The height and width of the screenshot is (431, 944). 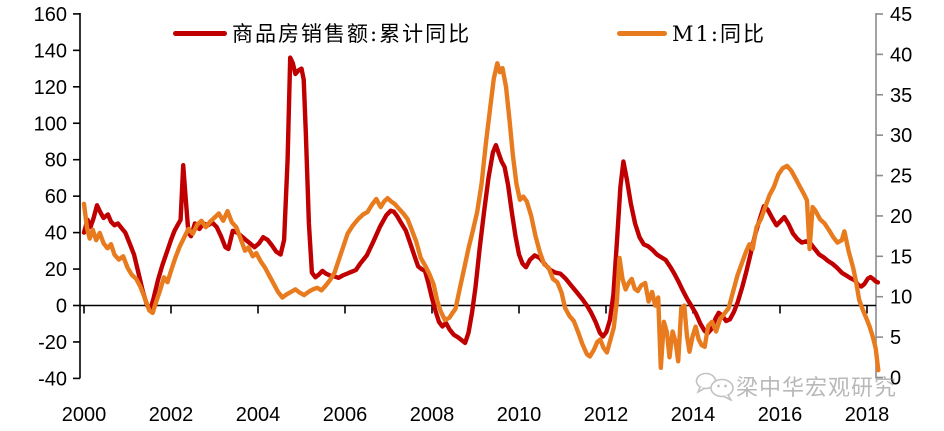 I want to click on left-axis-tick-label: -20, so click(x=52, y=343).